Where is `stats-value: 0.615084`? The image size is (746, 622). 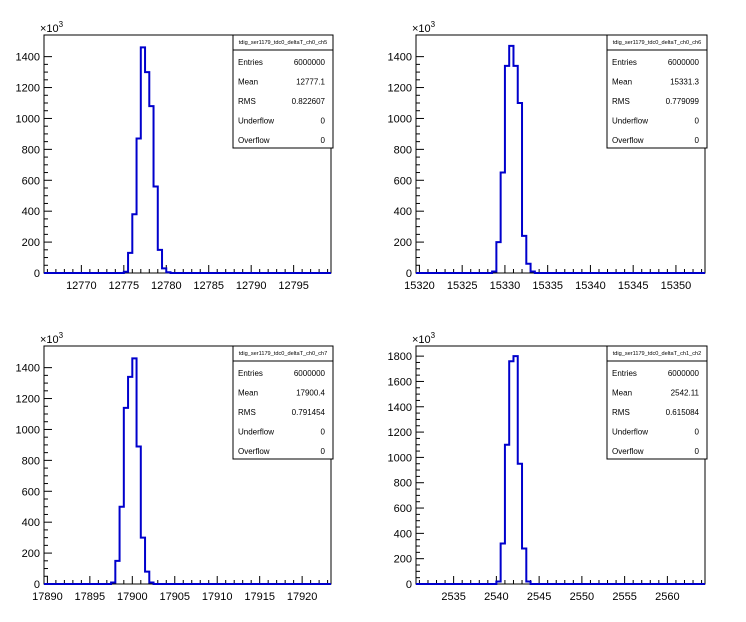 stats-value: 0.615084 is located at coordinates (683, 412).